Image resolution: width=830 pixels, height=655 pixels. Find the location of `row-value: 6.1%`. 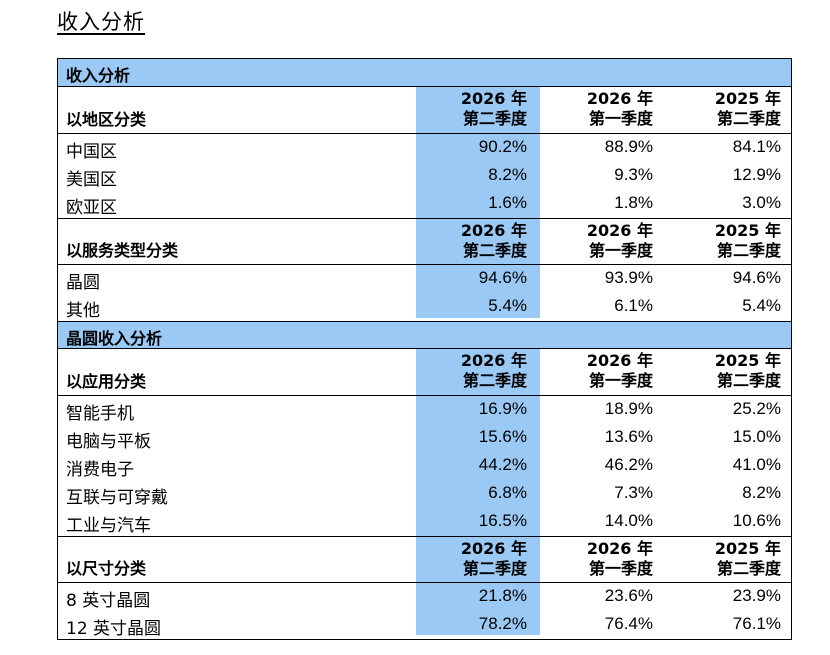

row-value: 6.1% is located at coordinates (633, 305).